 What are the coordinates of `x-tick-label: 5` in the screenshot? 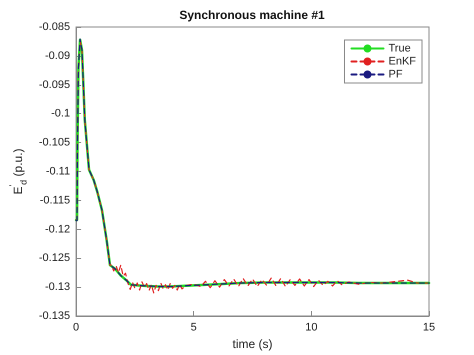 It's located at (193, 328).